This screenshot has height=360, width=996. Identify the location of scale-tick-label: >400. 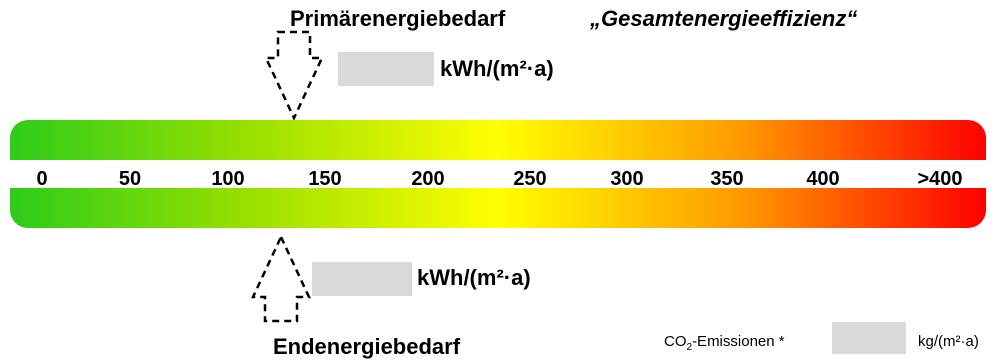
(940, 179).